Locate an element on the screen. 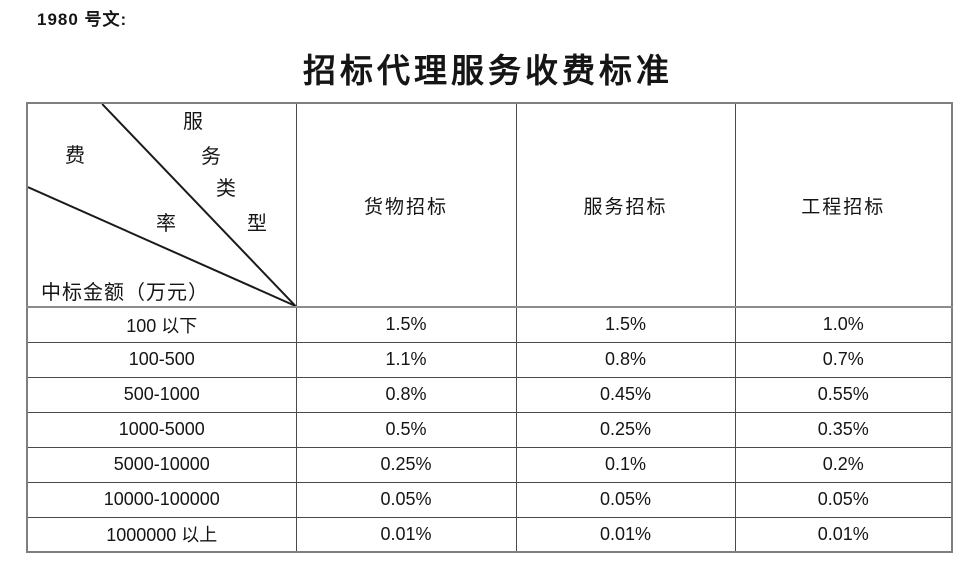 Image resolution: width=976 pixels, height=581 pixels. row-label: 500-1000 is located at coordinates (161, 394).